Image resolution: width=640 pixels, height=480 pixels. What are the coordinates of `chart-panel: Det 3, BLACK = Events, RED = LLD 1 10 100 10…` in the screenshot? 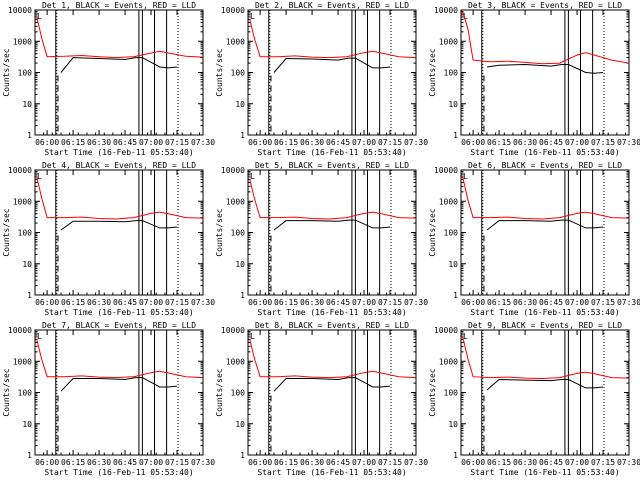 It's located at (534, 79).